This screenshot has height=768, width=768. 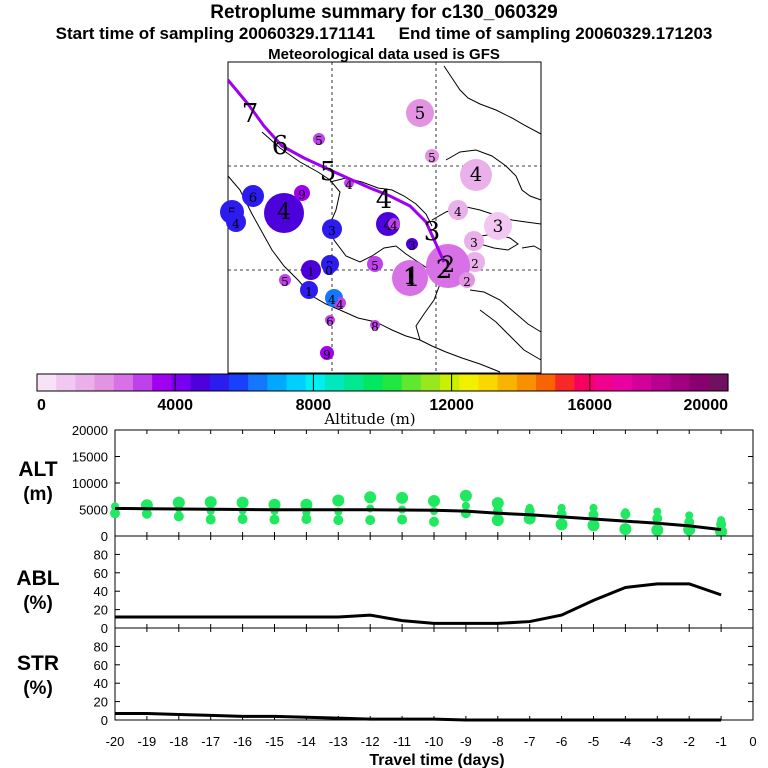 What do you see at coordinates (432, 232) in the screenshot?
I see `trajectory-day-label: 3` at bounding box center [432, 232].